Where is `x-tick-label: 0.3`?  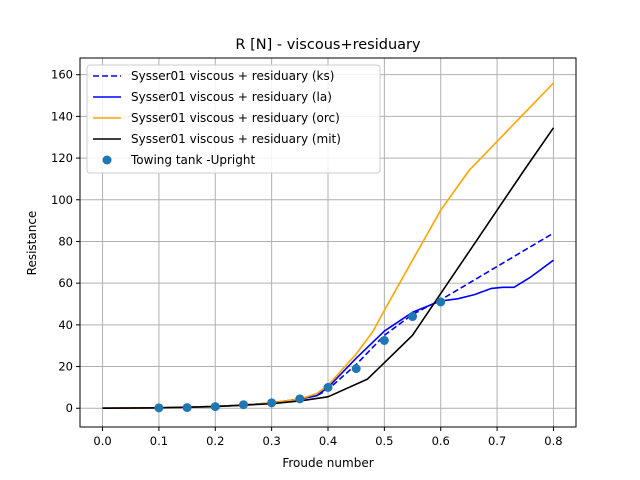
x-tick-label: 0.3 is located at coordinates (271, 441).